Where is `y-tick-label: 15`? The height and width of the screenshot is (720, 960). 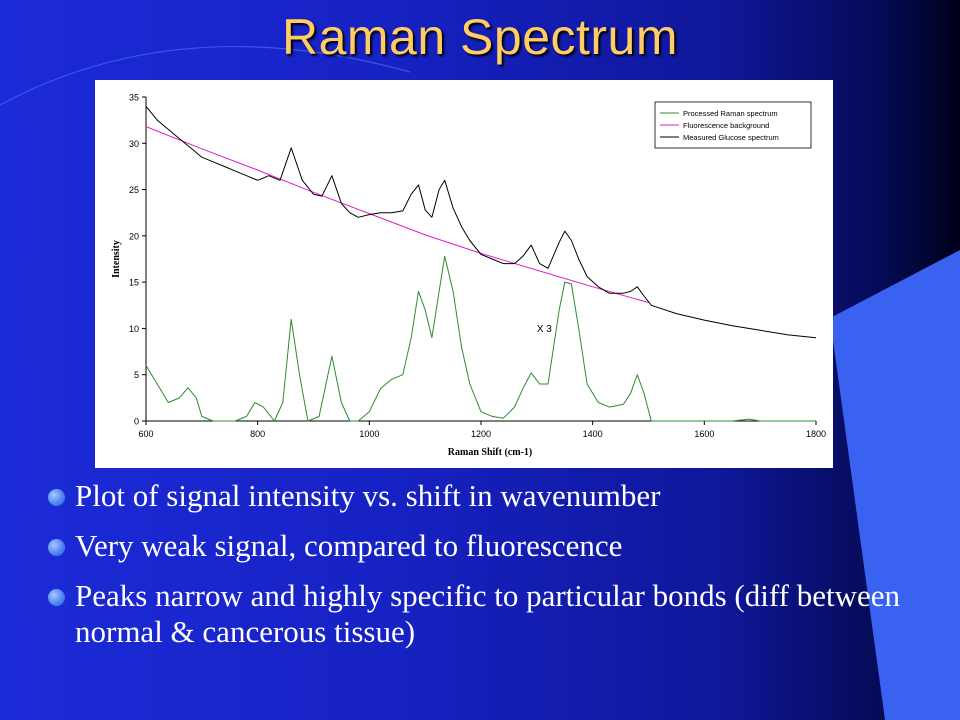
y-tick-label: 15 is located at coordinates (134, 283).